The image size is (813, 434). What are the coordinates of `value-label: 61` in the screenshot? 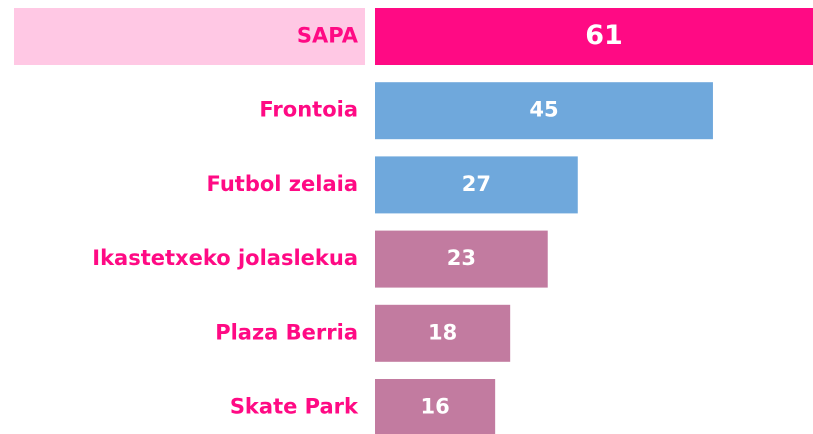 It's located at (604, 35).